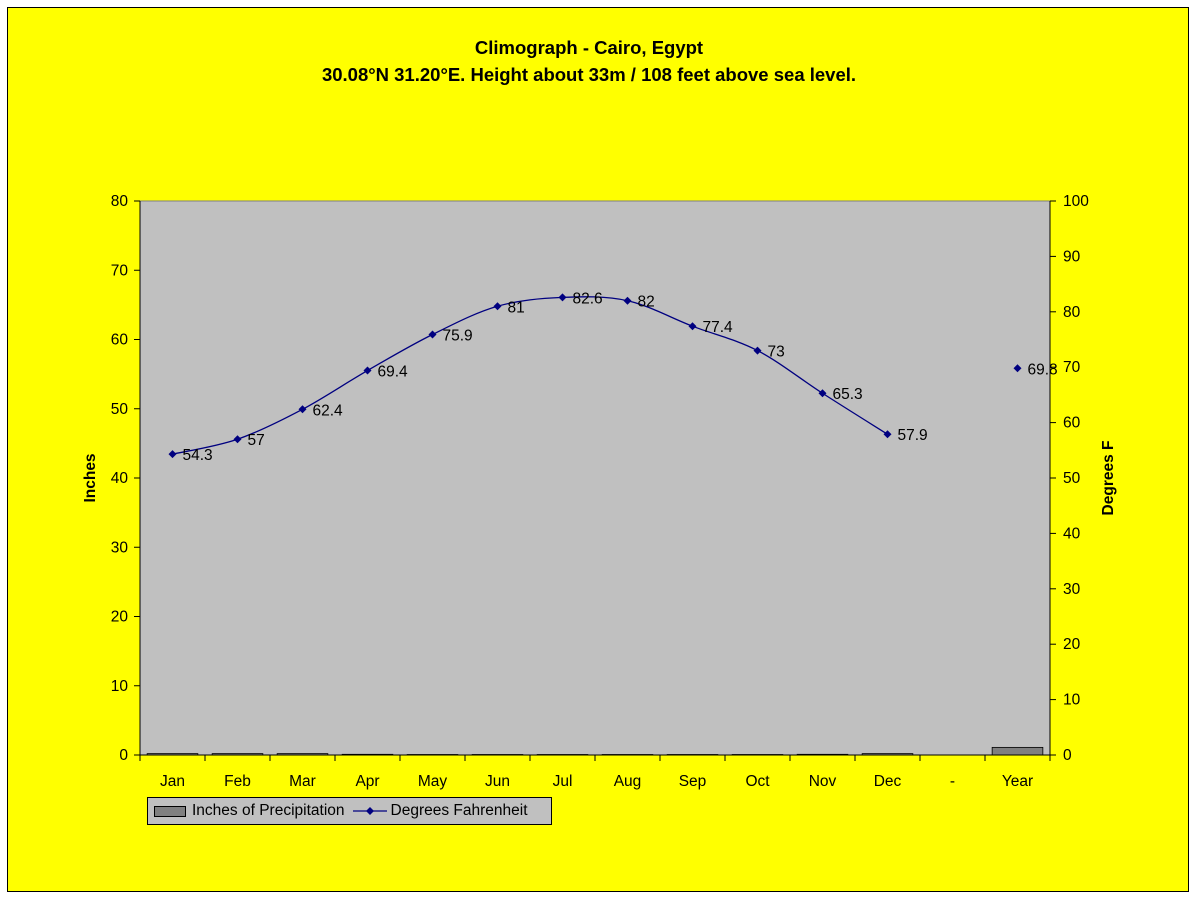 The height and width of the screenshot is (900, 1198). I want to click on temperature-data-label: 65.3, so click(848, 394).